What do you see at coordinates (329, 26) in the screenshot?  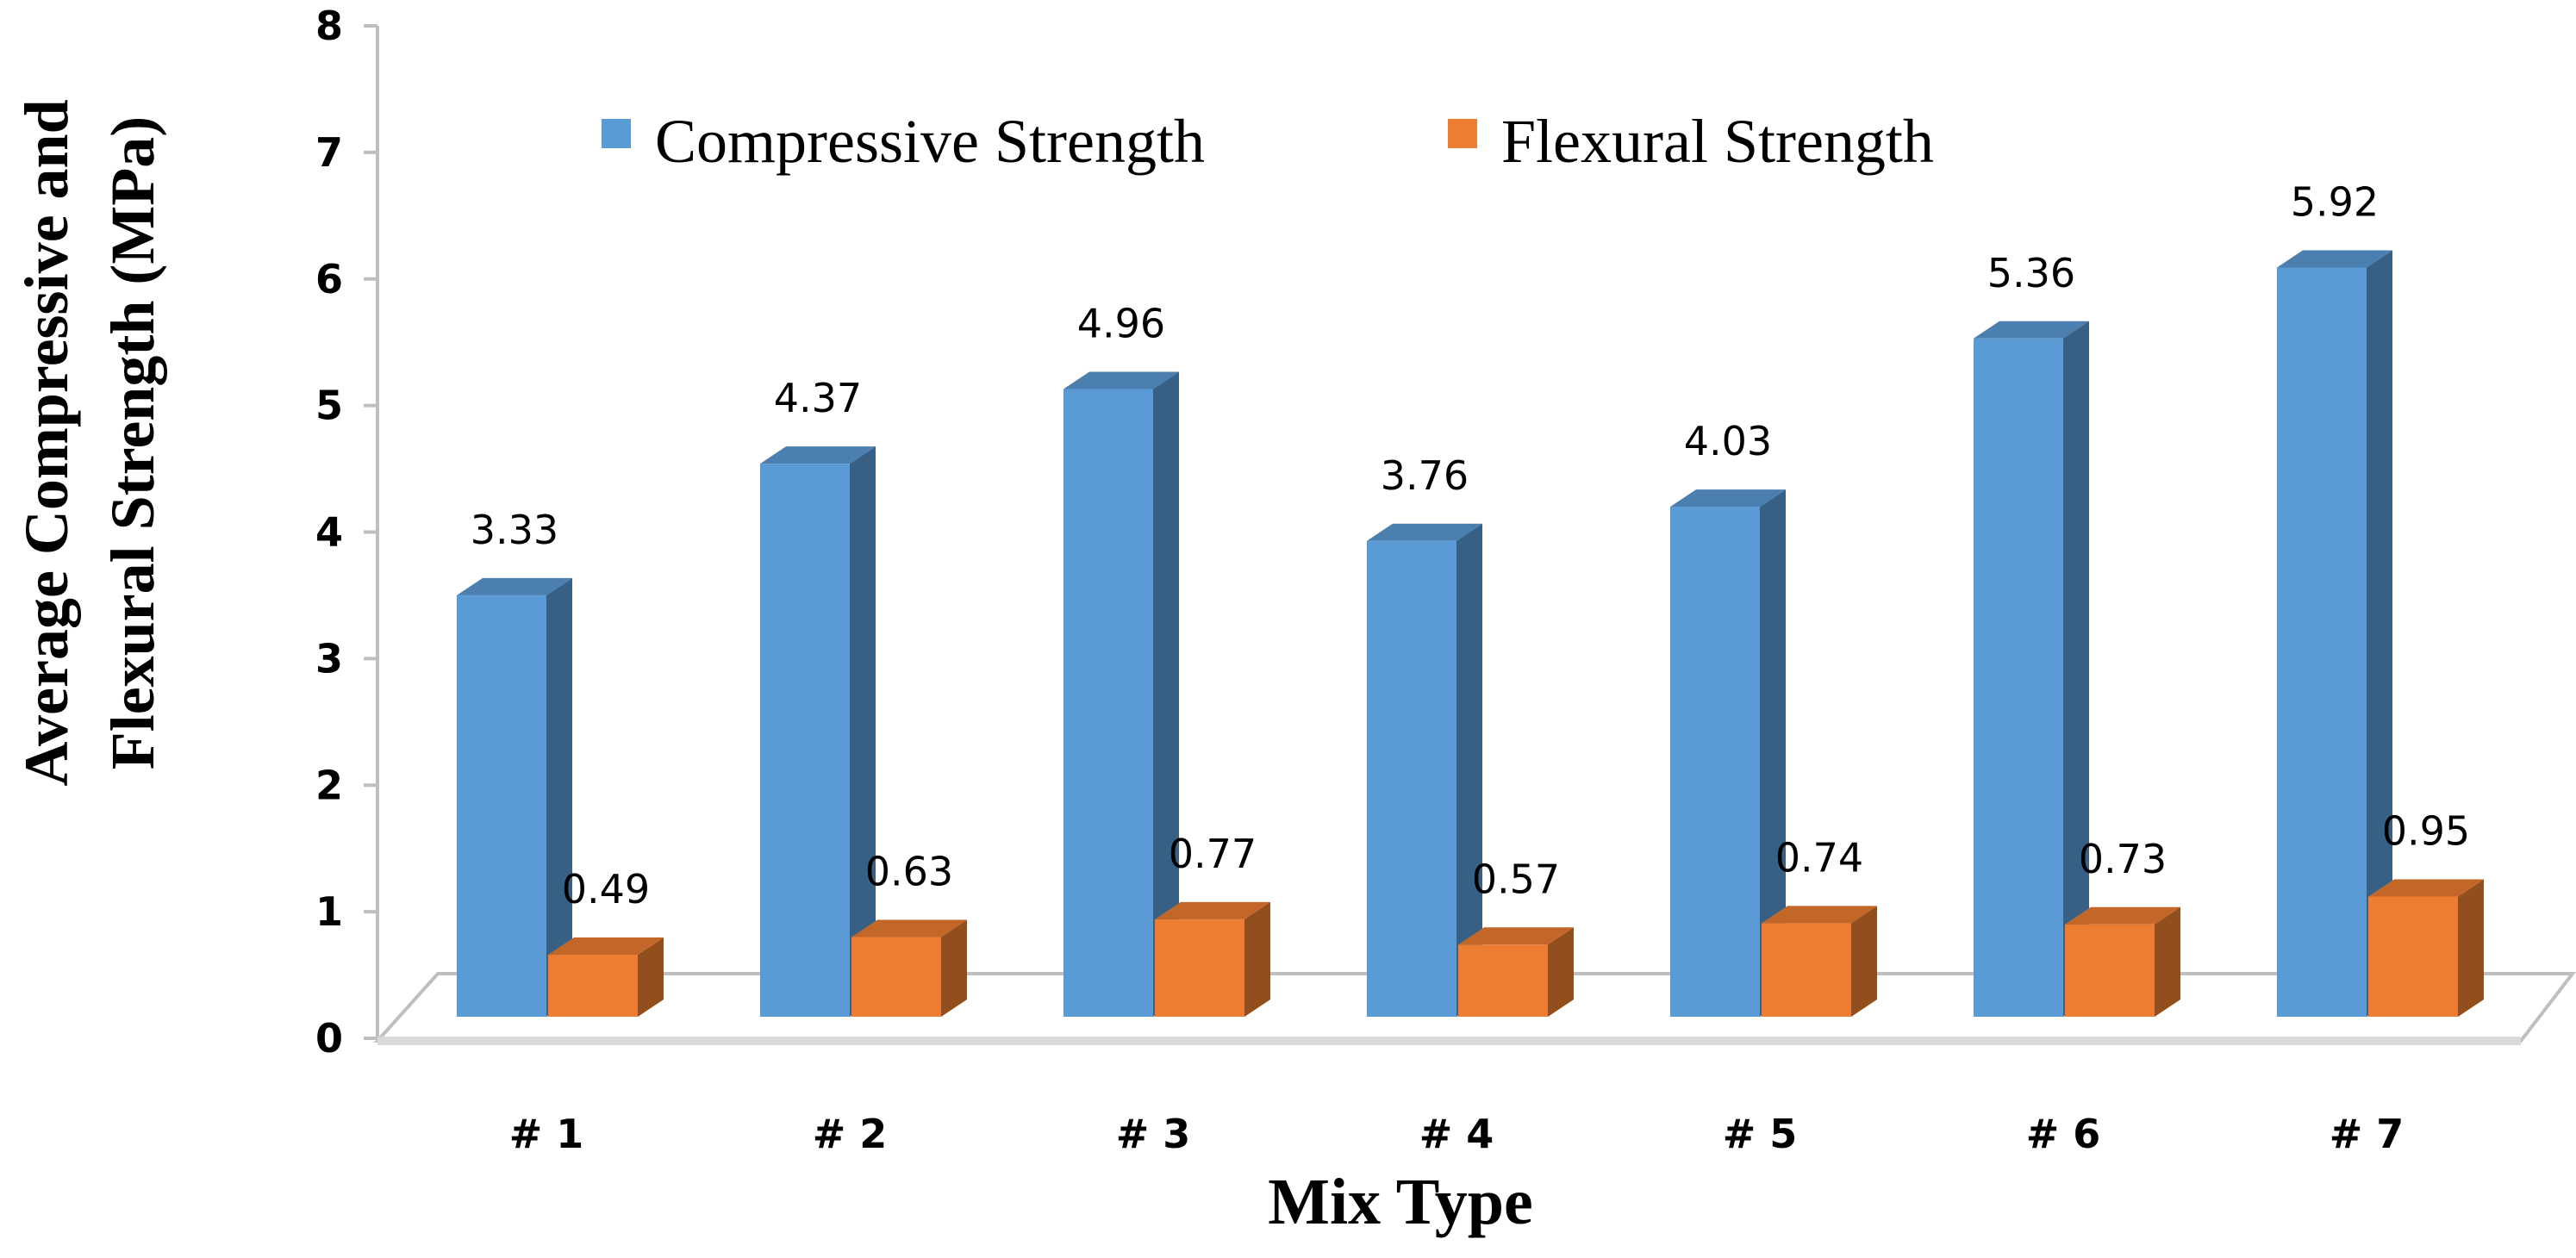 I see `y-tick-label: 8` at bounding box center [329, 26].